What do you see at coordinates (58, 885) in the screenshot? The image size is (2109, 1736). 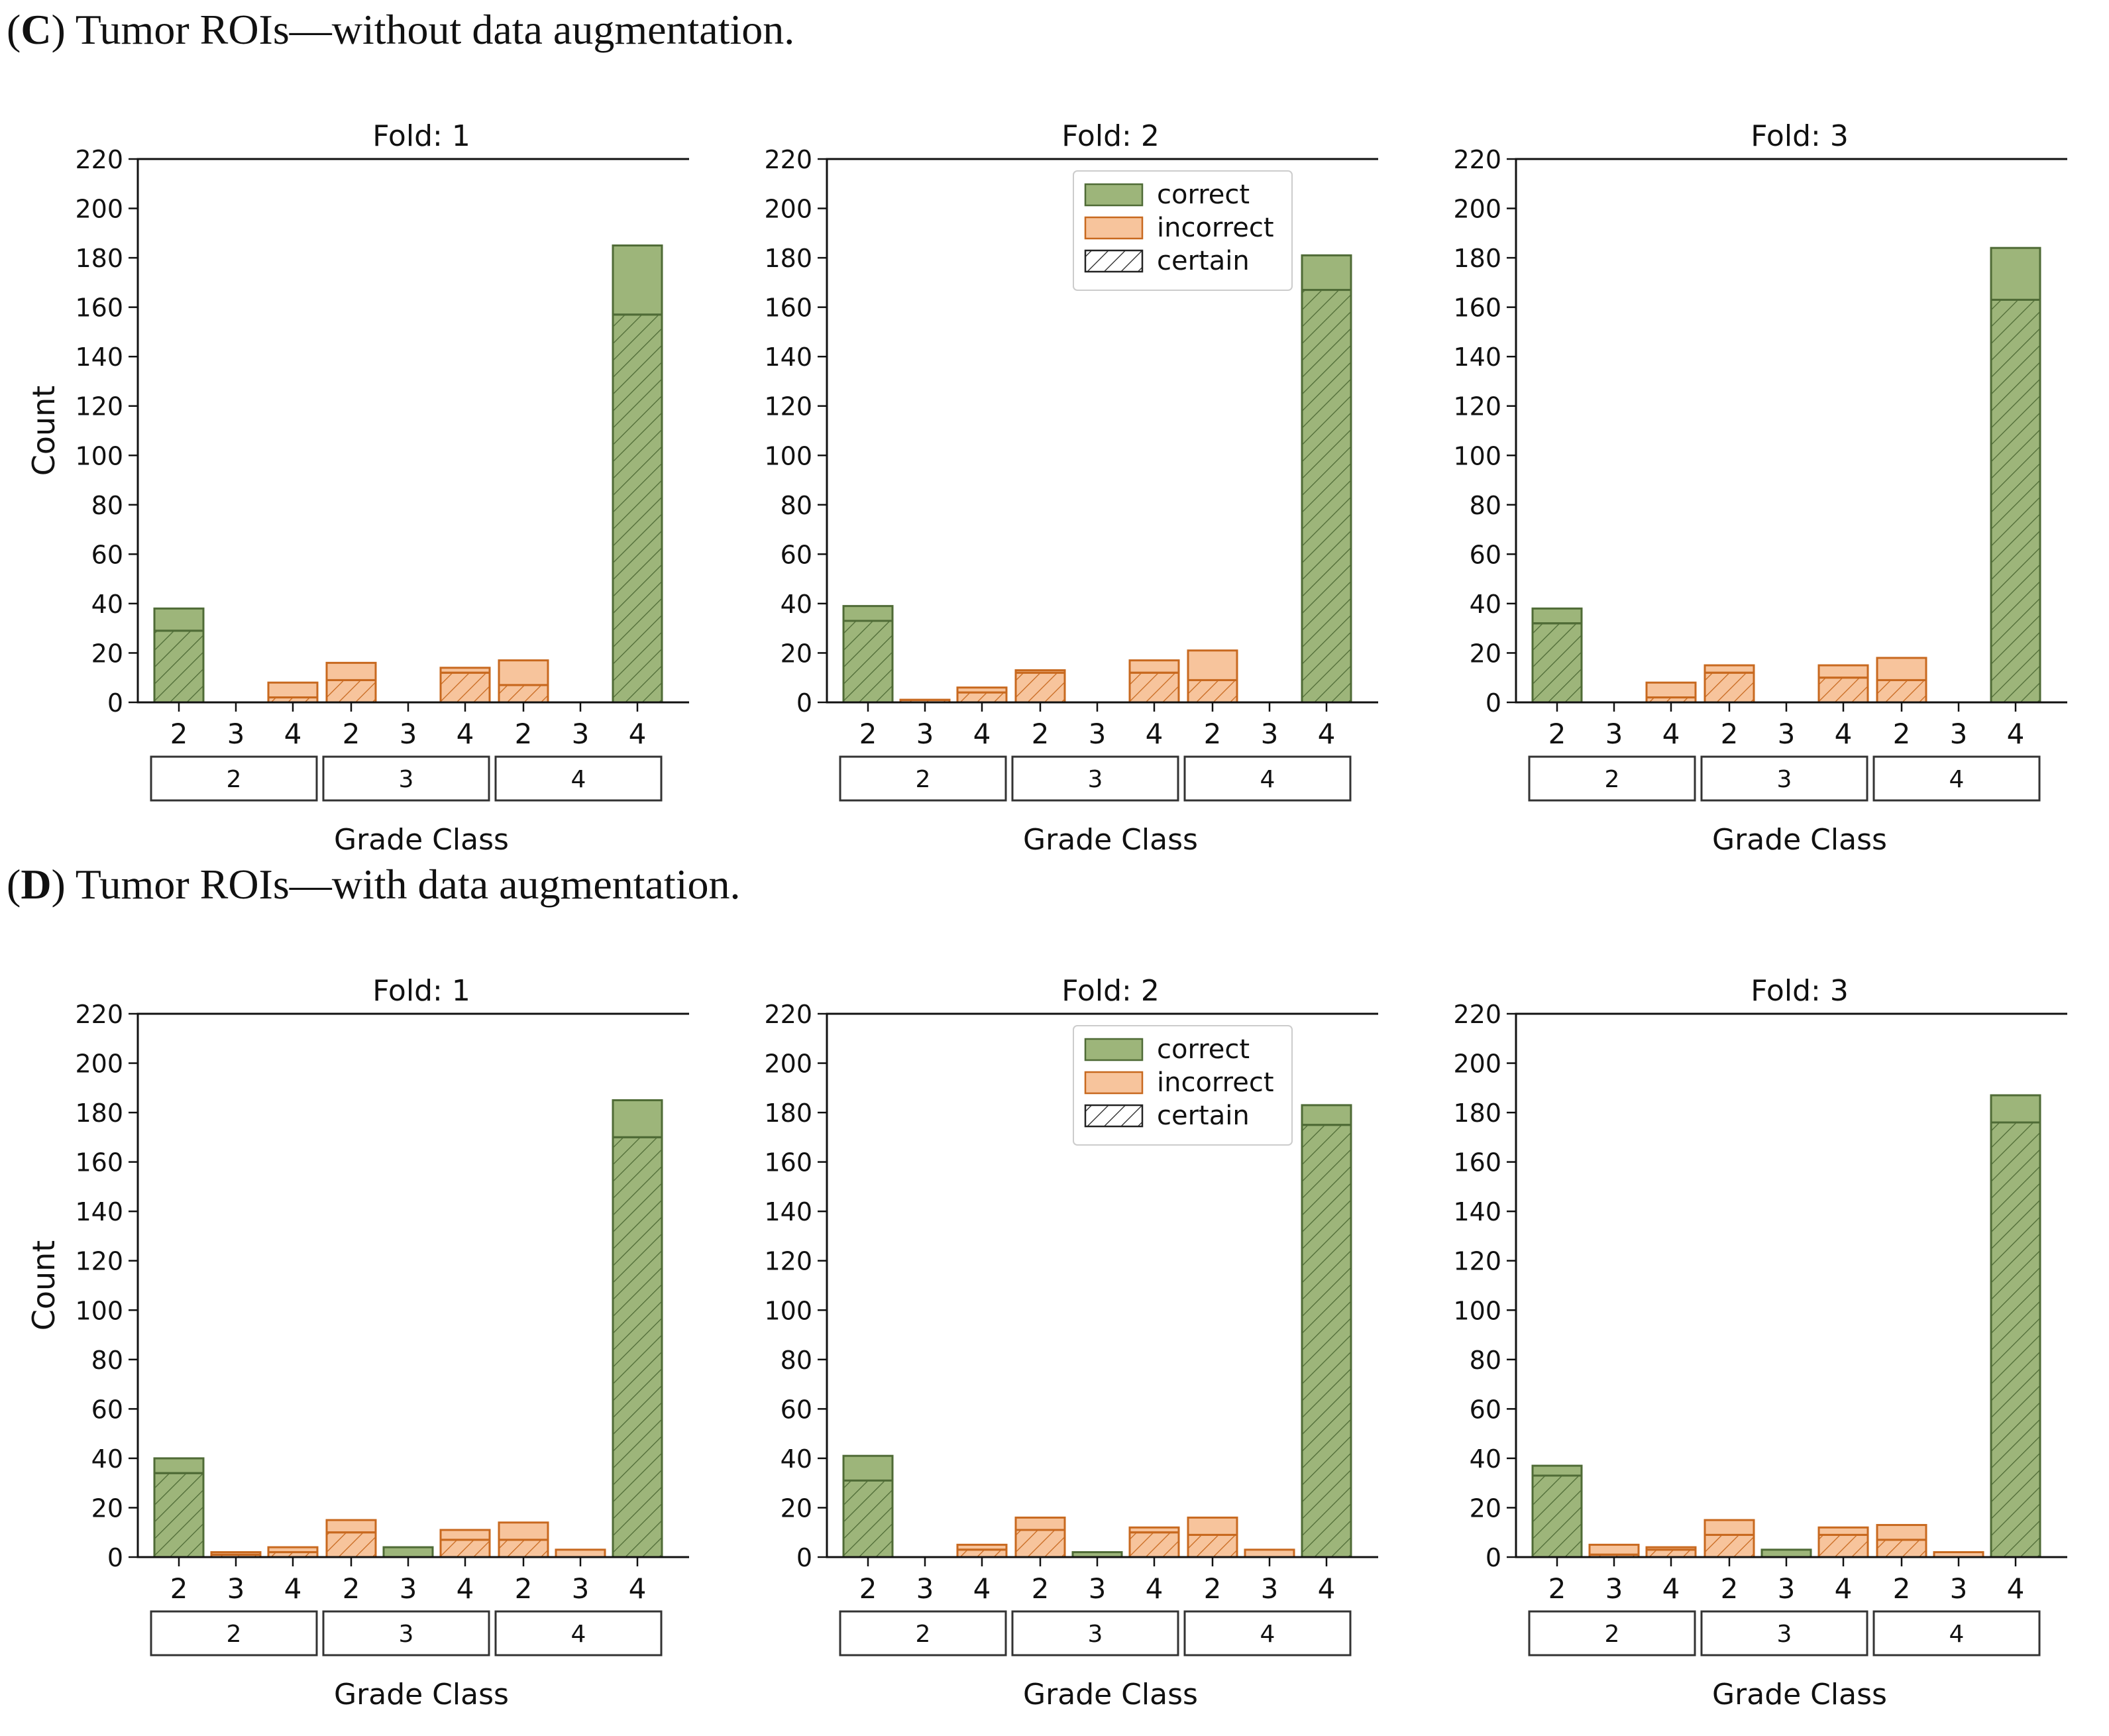 I see `section-d-close-paren: )` at bounding box center [58, 885].